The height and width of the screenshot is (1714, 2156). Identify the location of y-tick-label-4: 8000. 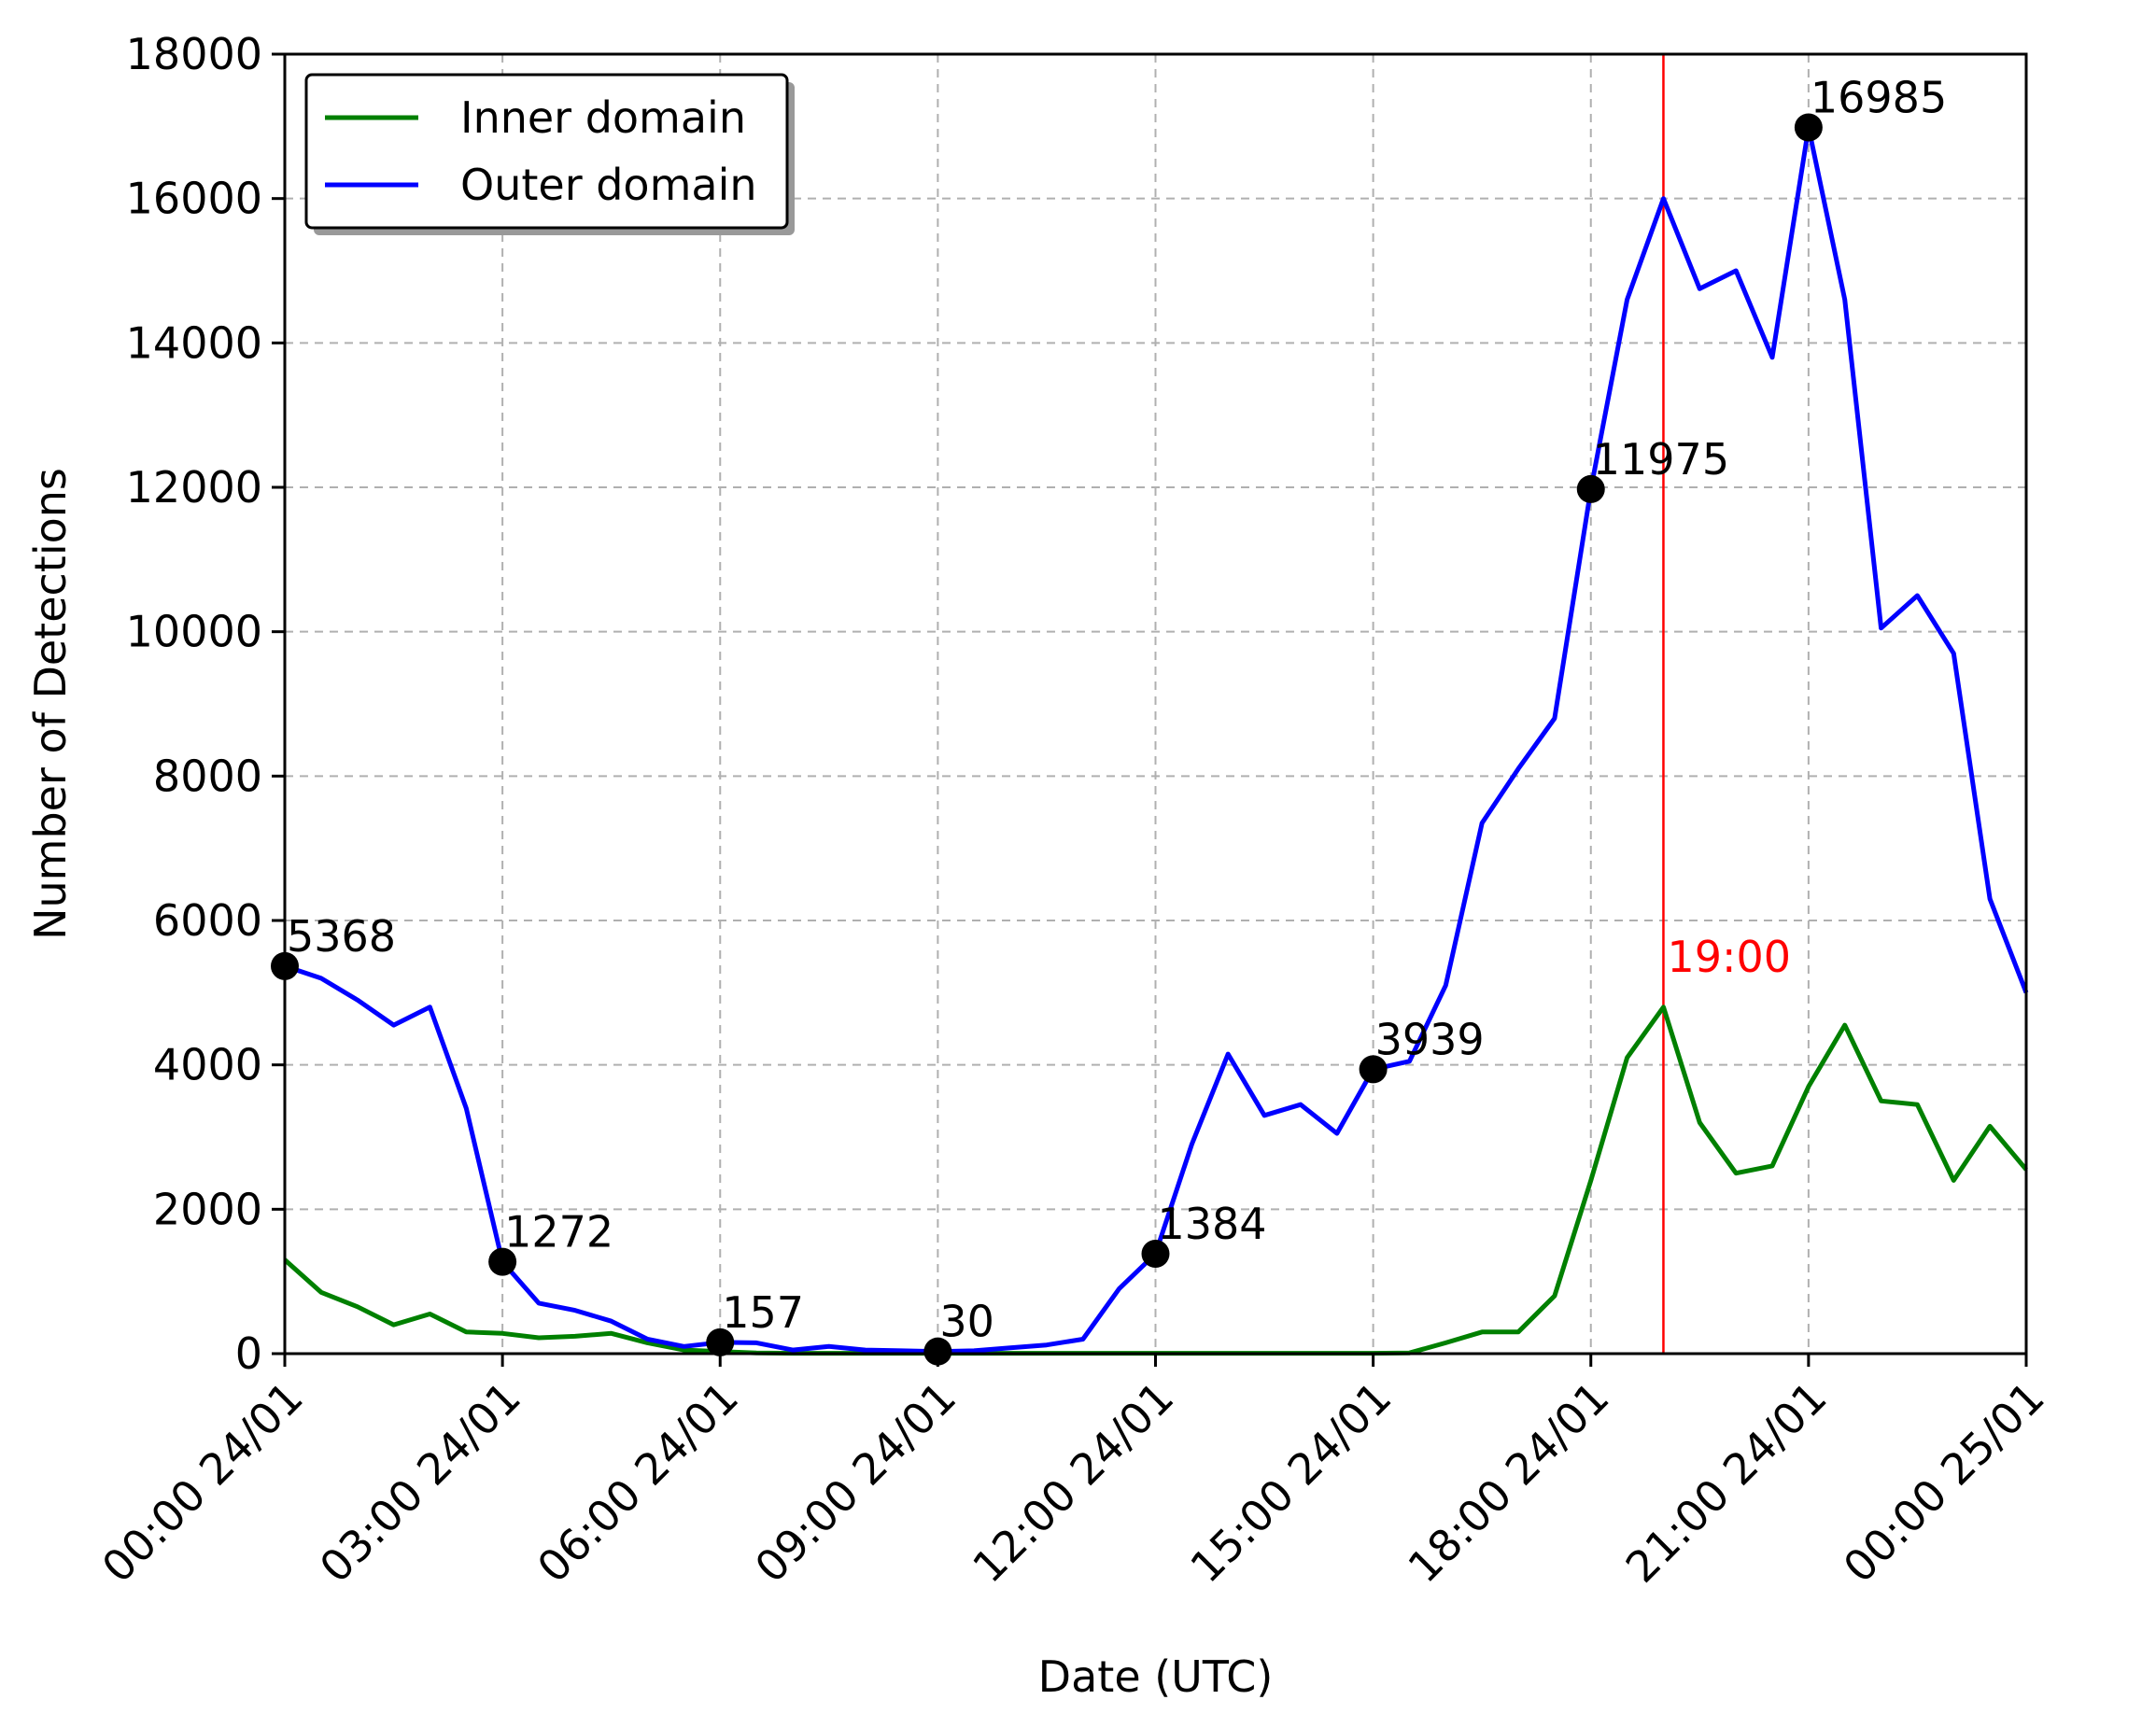
(207, 776).